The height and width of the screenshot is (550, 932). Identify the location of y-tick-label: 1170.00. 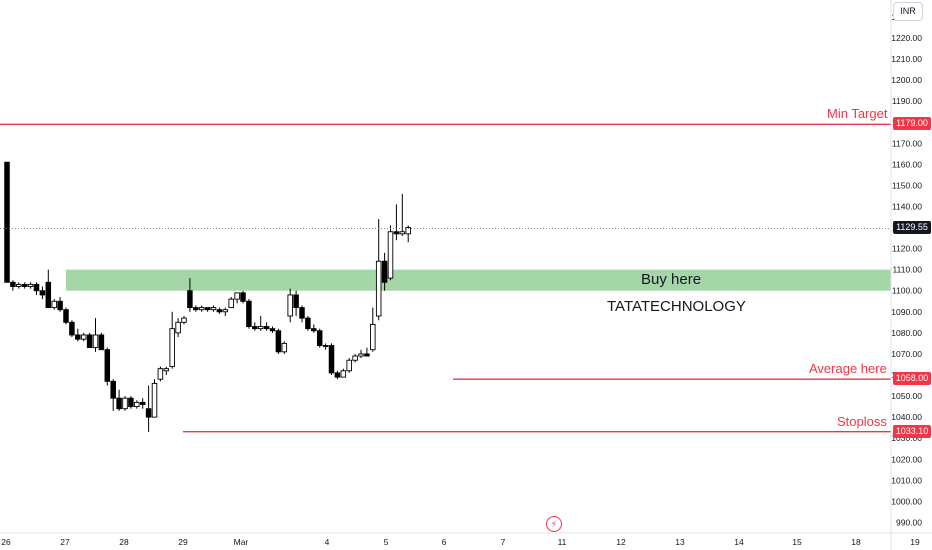
(907, 143).